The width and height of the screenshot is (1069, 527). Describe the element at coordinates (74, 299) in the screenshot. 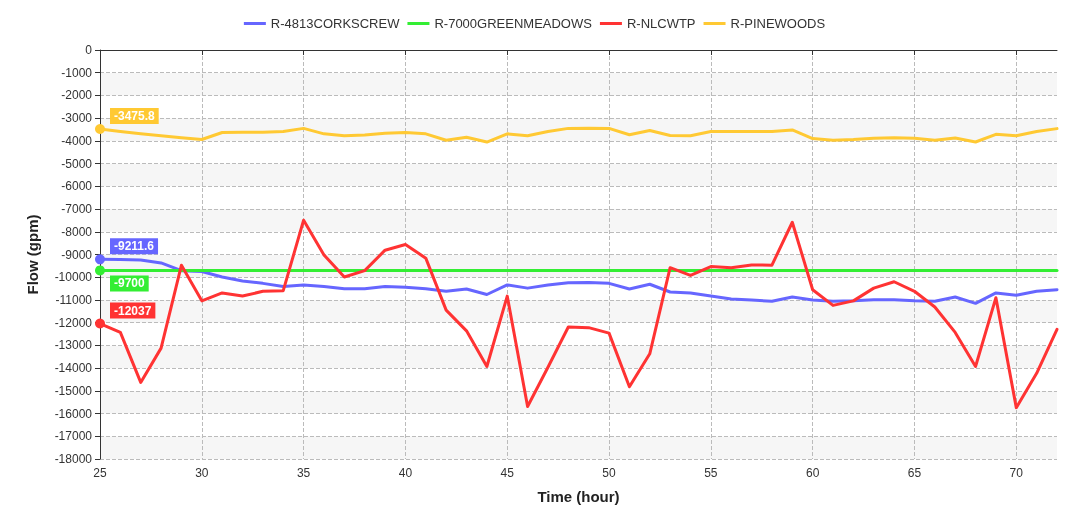

I see `y-tick-label: -11000` at that location.